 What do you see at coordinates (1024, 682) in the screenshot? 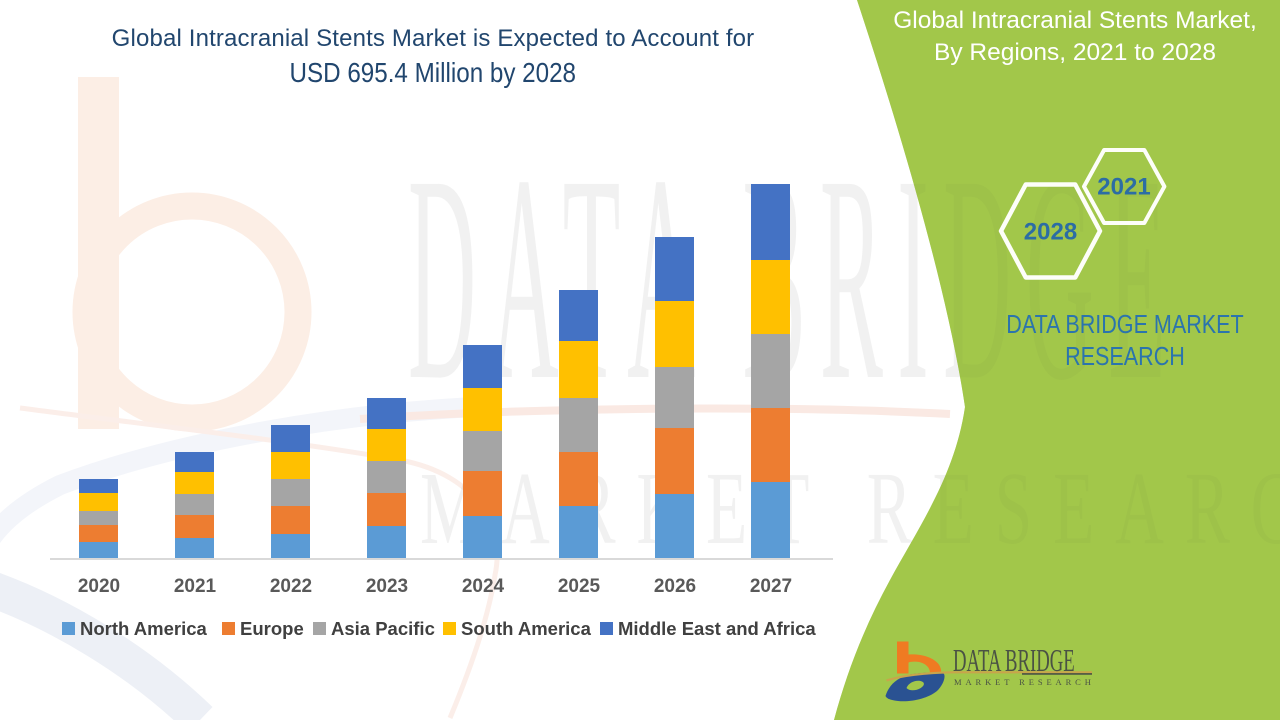
I see `svg-text: MARKET RESEARCH` at bounding box center [1024, 682].